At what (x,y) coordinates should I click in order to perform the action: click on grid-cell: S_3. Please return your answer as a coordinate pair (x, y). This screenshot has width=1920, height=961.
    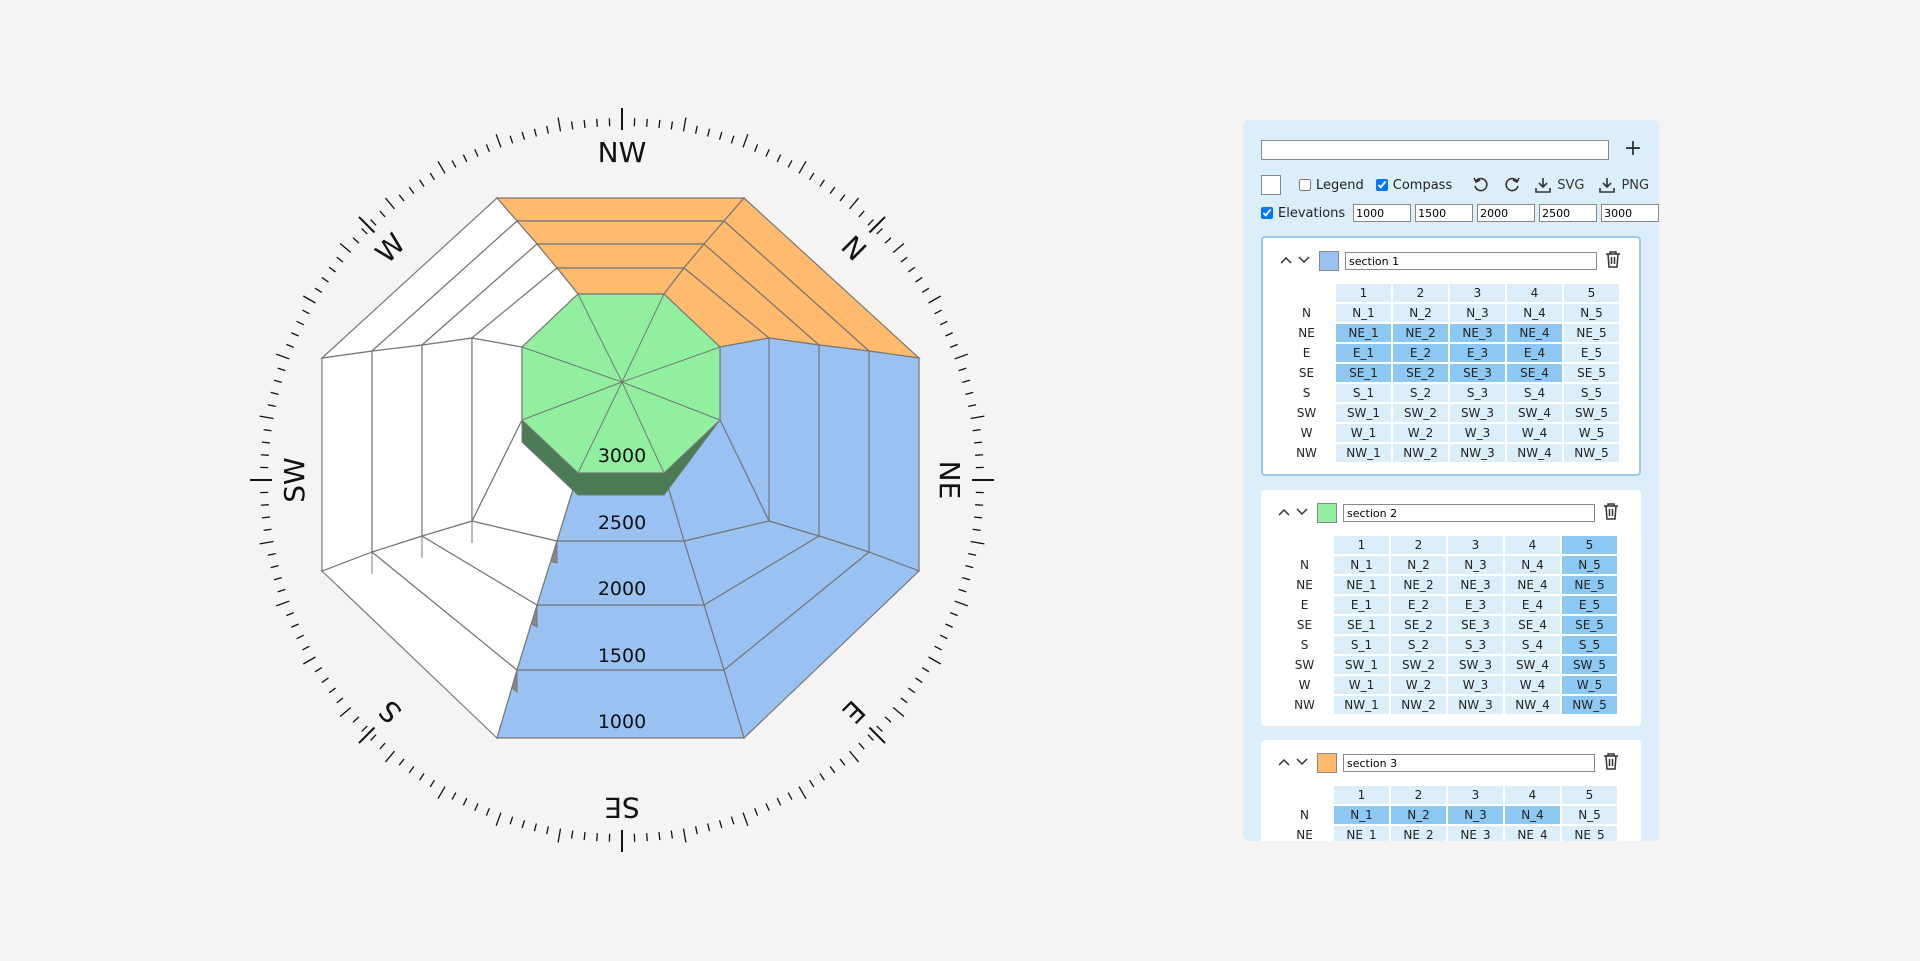
    Looking at the image, I should click on (1477, 393).